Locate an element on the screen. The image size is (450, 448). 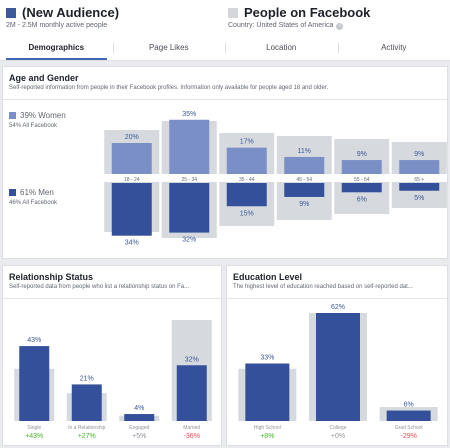
women-value-label: 35% is located at coordinates (189, 114).